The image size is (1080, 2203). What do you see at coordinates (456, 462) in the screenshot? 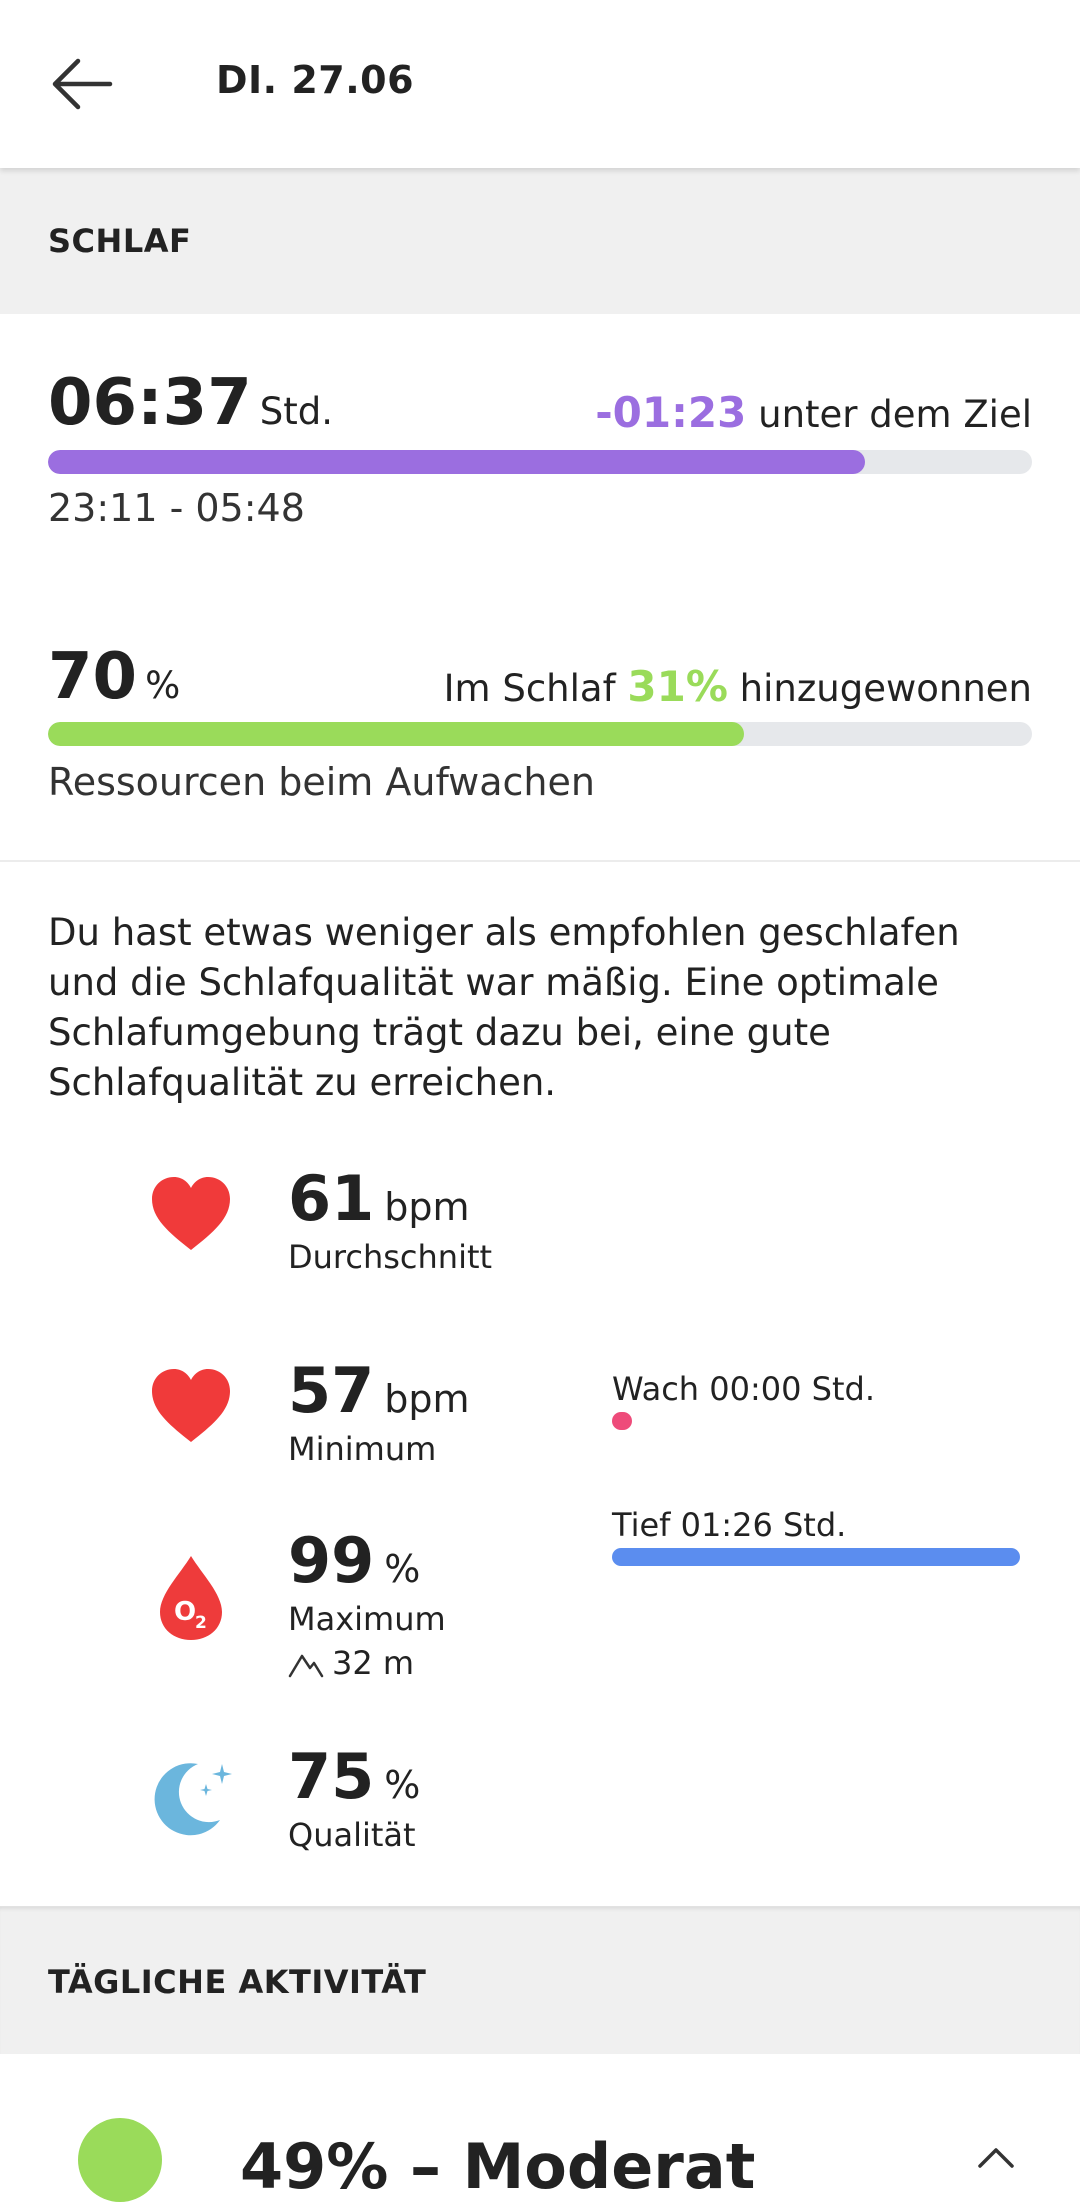
I see `sleep-duration-bar-fill` at bounding box center [456, 462].